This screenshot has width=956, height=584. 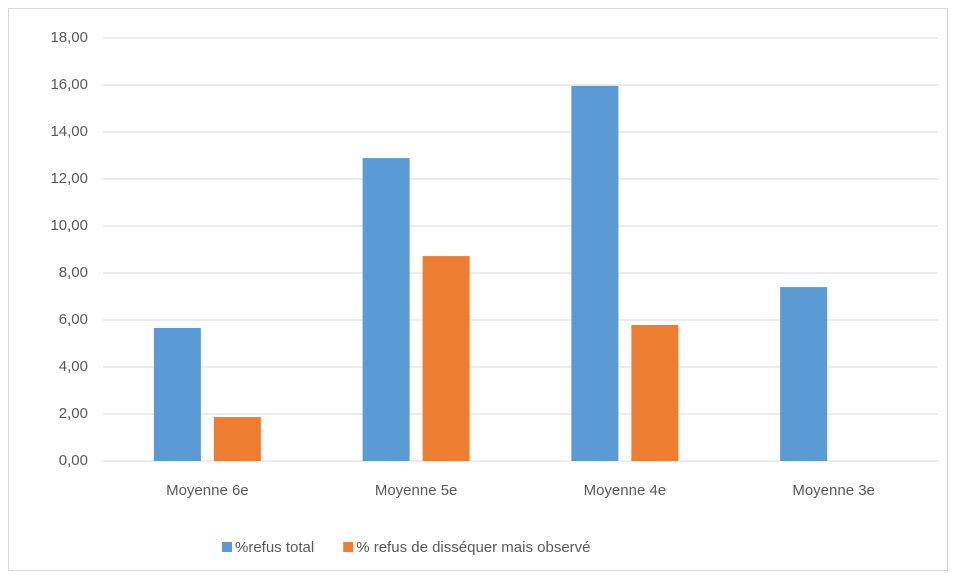 What do you see at coordinates (833, 490) in the screenshot?
I see `x-tick-label: Moyenne 3e` at bounding box center [833, 490].